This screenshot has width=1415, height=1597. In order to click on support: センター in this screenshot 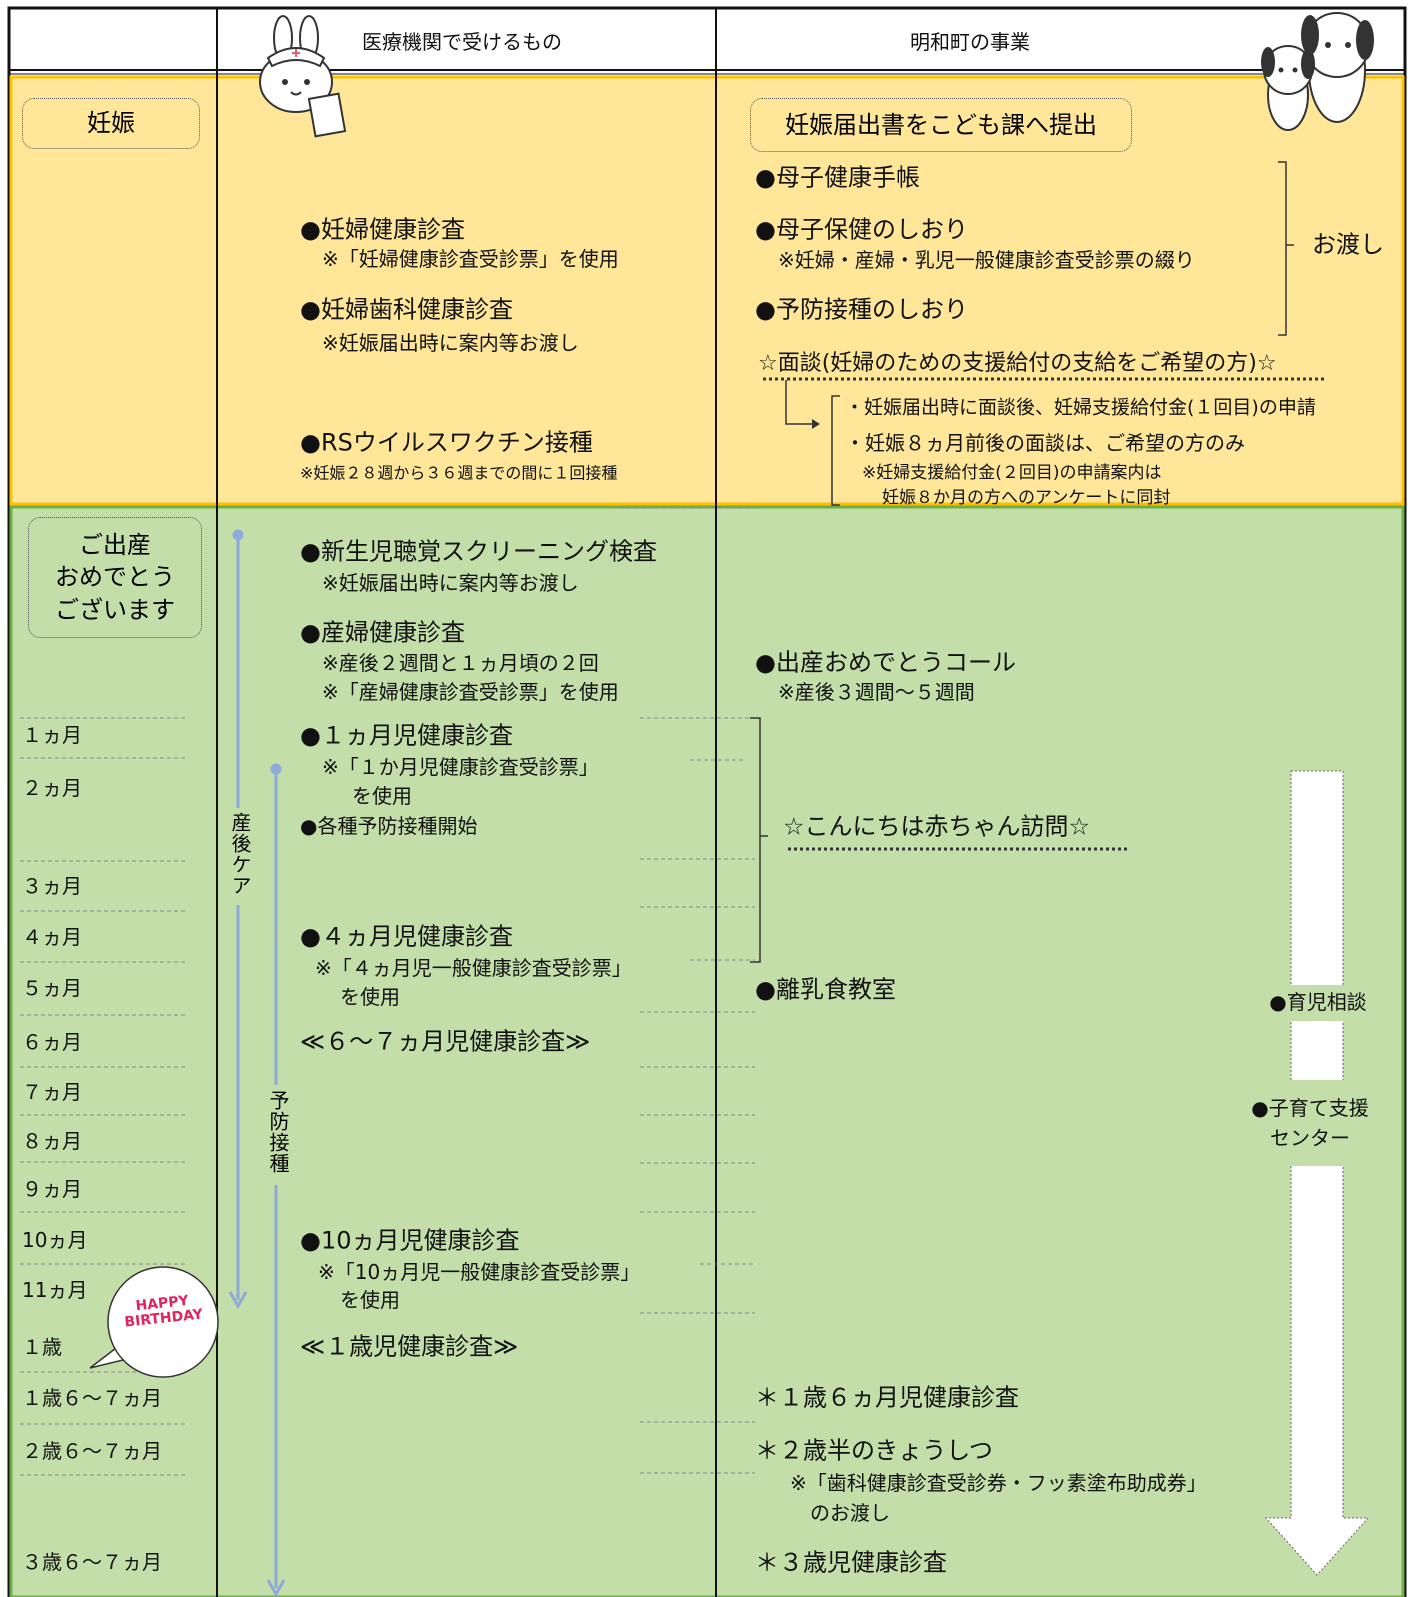, I will do `click(1310, 1138)`.